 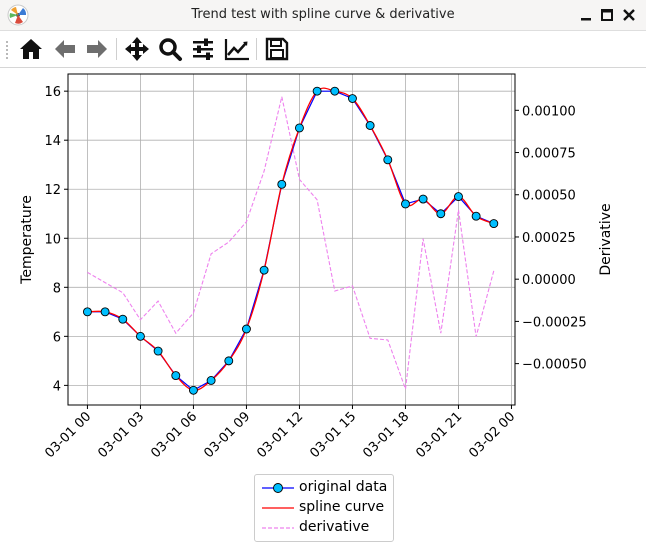 What do you see at coordinates (65, 49) in the screenshot?
I see `back-arrow-icon` at bounding box center [65, 49].